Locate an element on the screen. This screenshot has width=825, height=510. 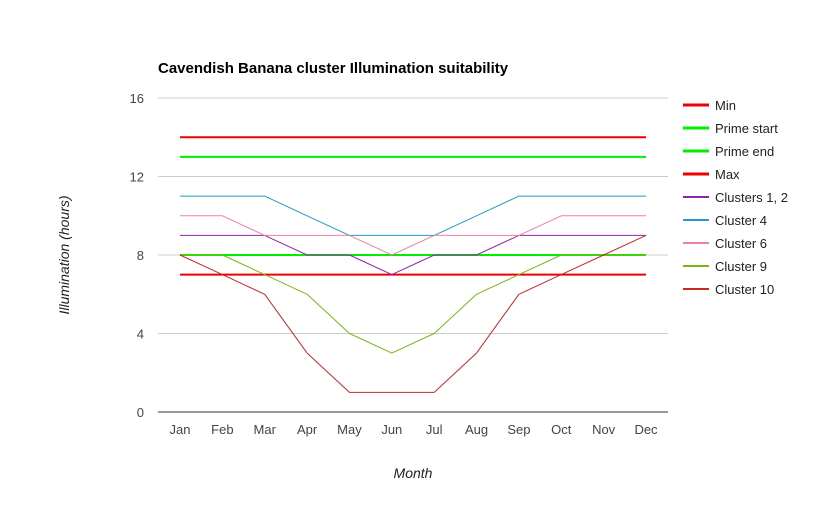
x-tick-label: Aug is located at coordinates (476, 429).